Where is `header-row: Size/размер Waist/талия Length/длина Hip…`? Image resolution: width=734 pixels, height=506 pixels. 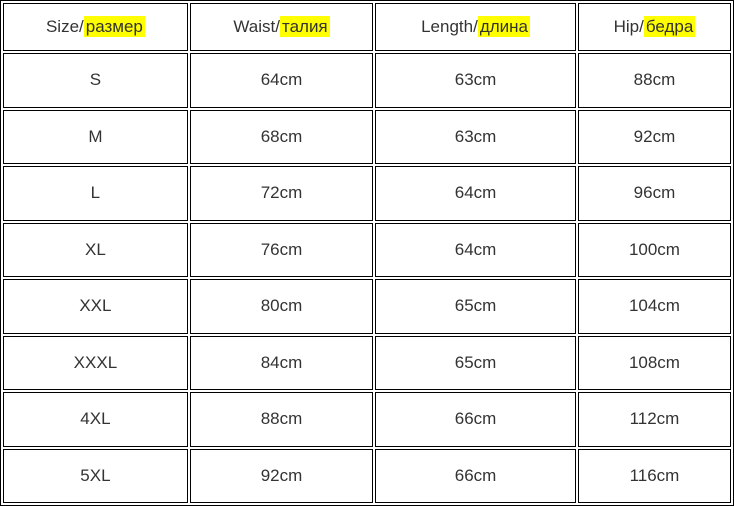
header-row: Size/размер Waist/талия Length/длина Hip… is located at coordinates (367, 27).